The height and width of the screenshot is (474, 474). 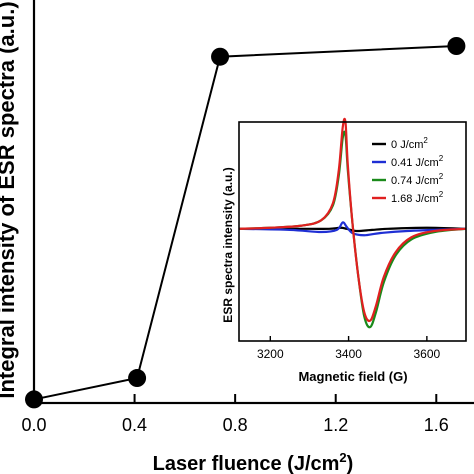 What do you see at coordinates (352, 376) in the screenshot?
I see `inset-x-axis-label: Magnetic field (G)` at bounding box center [352, 376].